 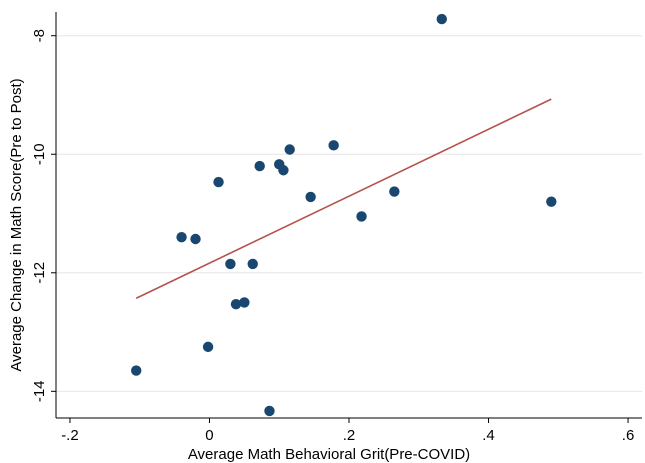 I want to click on x-tick-label: .2, so click(x=349, y=435).